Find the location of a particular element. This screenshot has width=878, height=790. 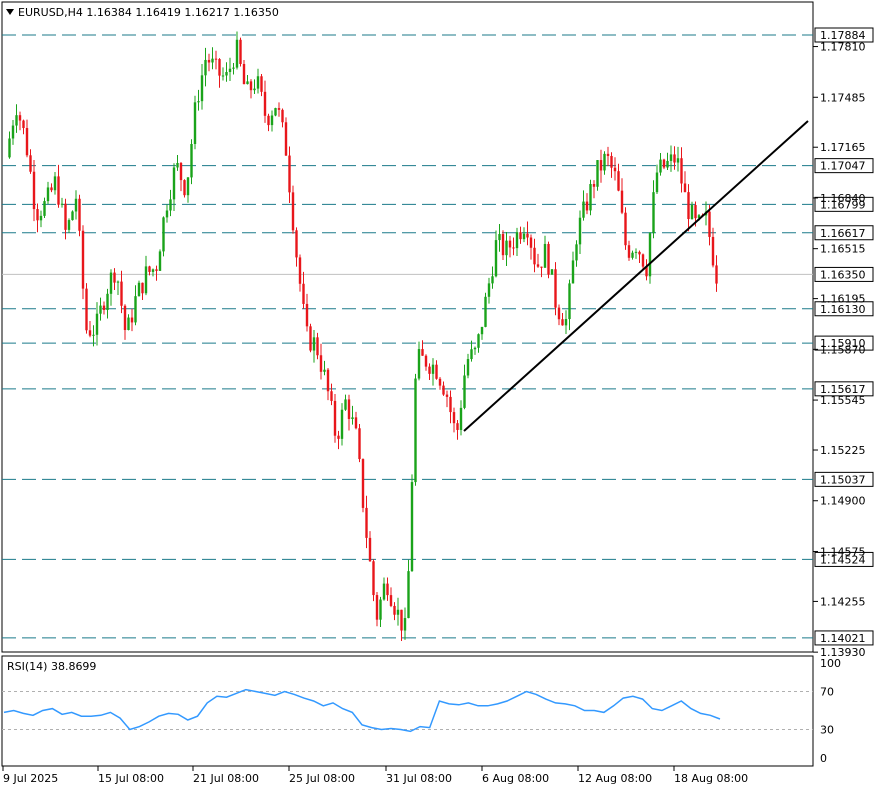

time-tick-label: 21 Jul 08:00 is located at coordinates (226, 778).